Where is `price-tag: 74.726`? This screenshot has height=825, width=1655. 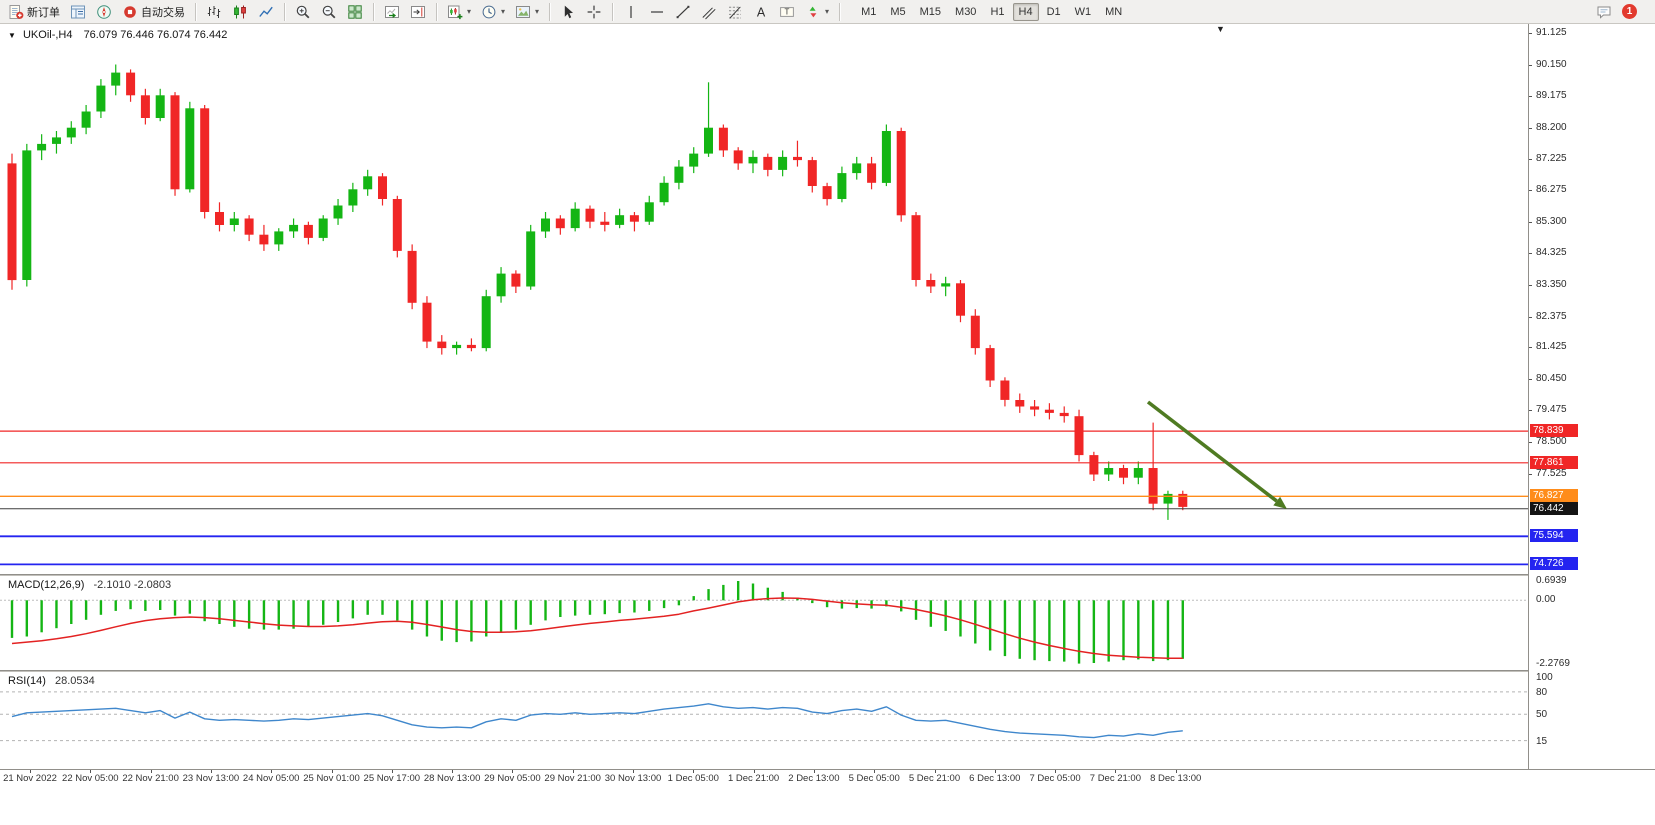
price-tag: 74.726 is located at coordinates (1554, 564).